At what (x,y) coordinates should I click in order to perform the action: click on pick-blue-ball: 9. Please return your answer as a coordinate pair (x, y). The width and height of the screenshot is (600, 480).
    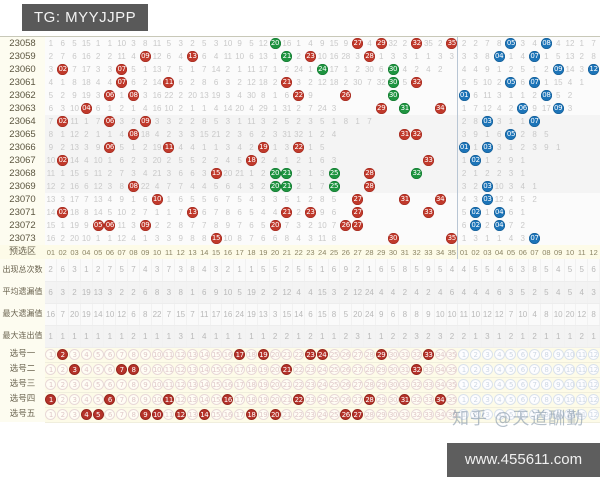
    Looking at the image, I should click on (558, 354).